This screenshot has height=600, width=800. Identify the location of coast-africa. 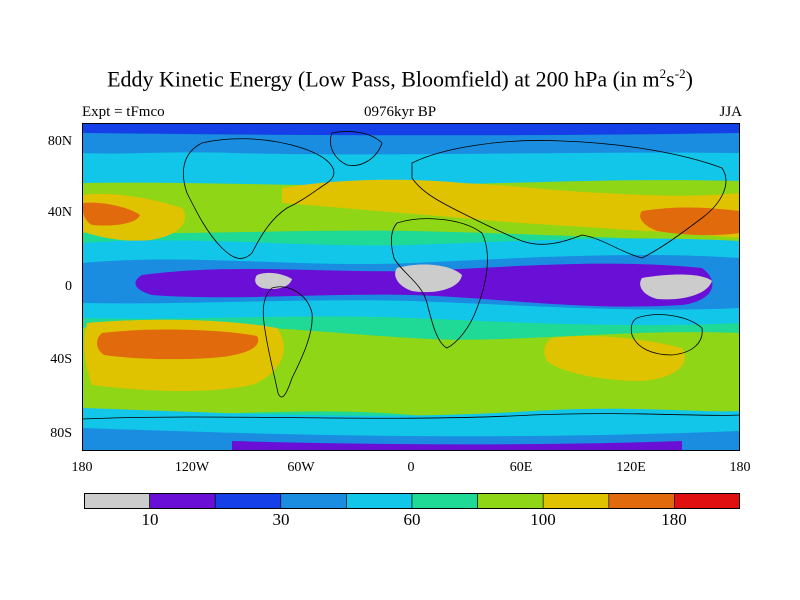
(439, 283).